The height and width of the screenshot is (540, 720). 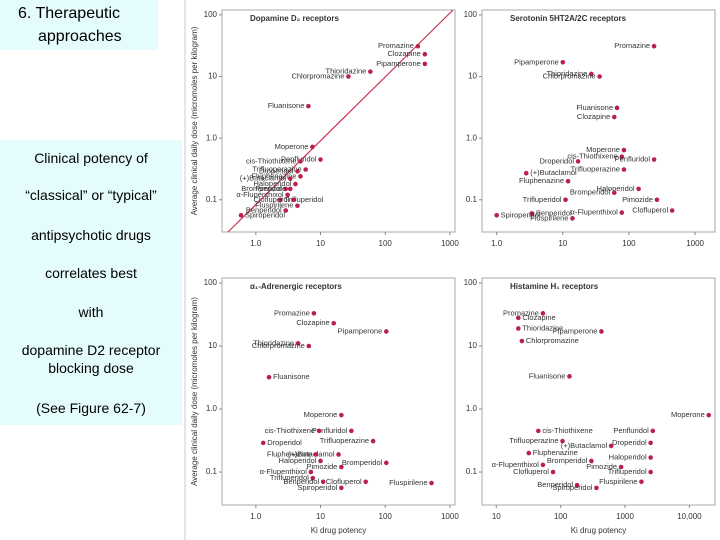 What do you see at coordinates (554, 286) in the screenshot?
I see `panel-title: Histamine H₁ receptors` at bounding box center [554, 286].